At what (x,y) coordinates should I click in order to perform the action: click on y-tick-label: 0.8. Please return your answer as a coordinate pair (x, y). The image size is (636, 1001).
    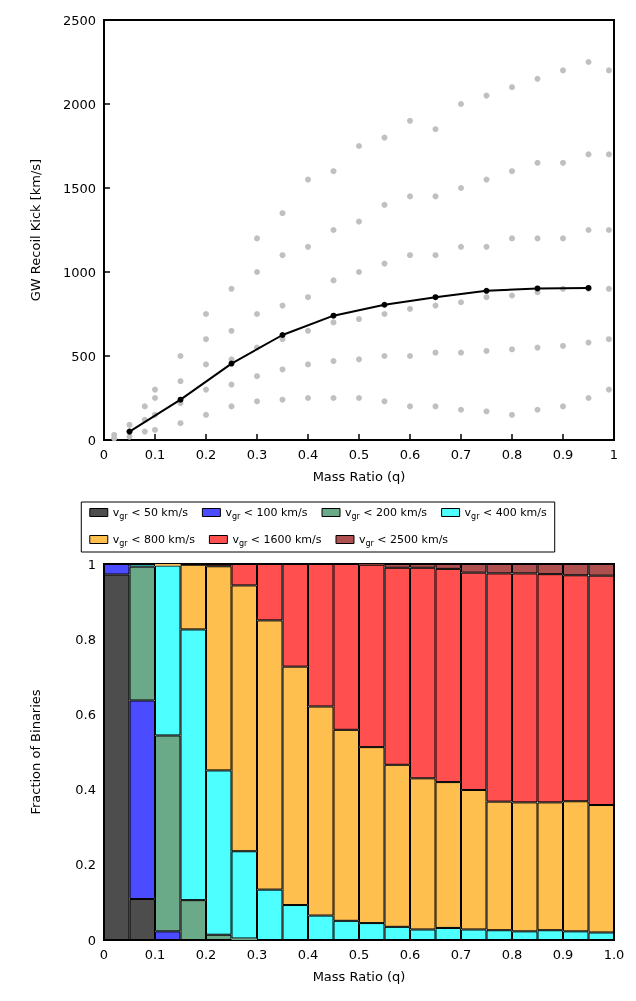
    Looking at the image, I should click on (85, 639).